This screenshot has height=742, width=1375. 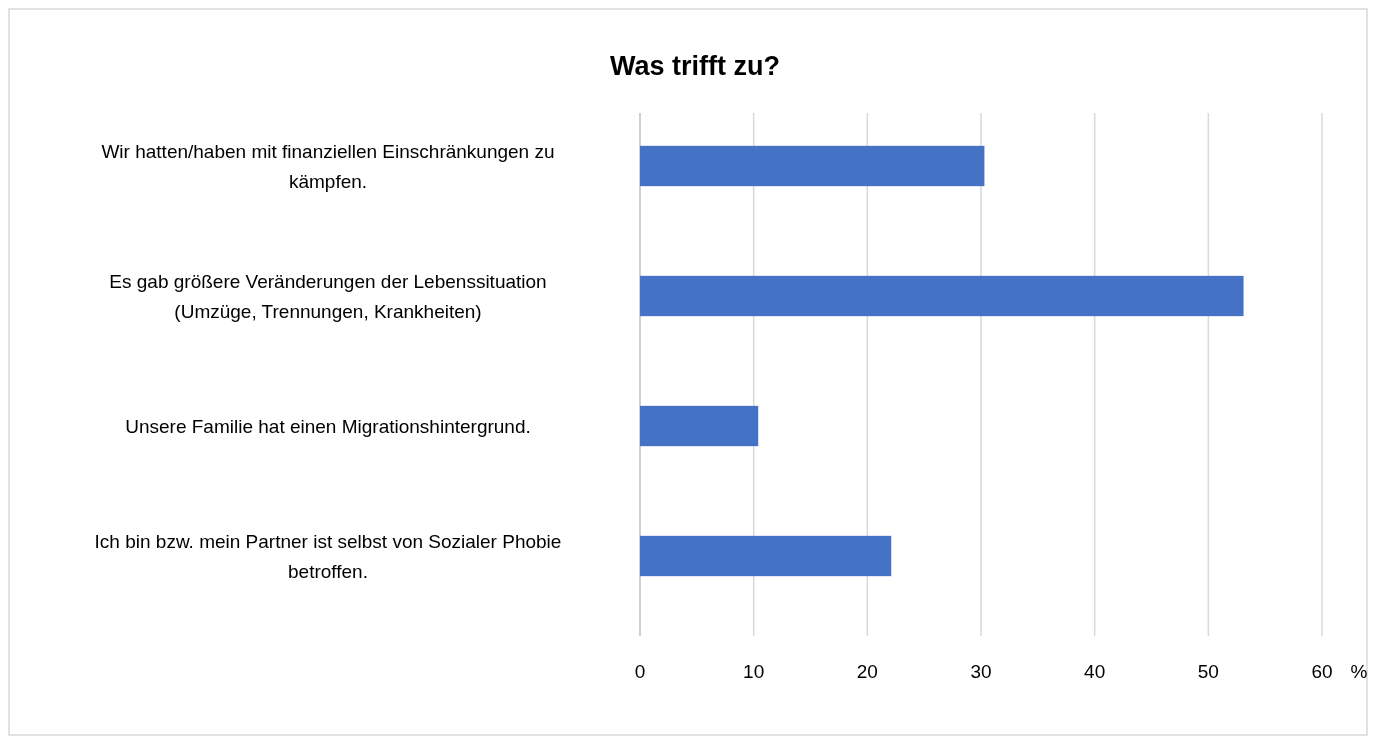 I want to click on y-tick-label: Unsere Familie hat einen Migrationshintergrund., so click(x=328, y=426).